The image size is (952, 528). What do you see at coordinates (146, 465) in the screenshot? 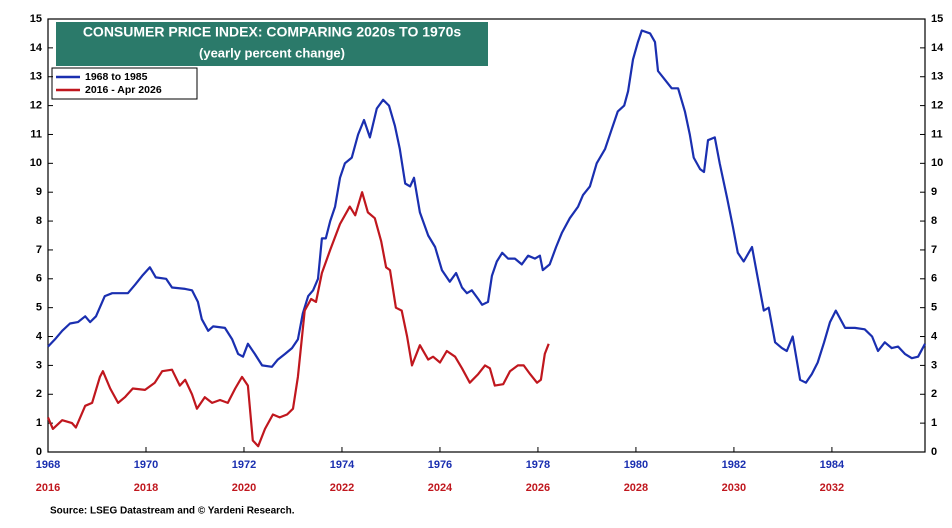
I see `x-tick-label: 1970` at bounding box center [146, 465].